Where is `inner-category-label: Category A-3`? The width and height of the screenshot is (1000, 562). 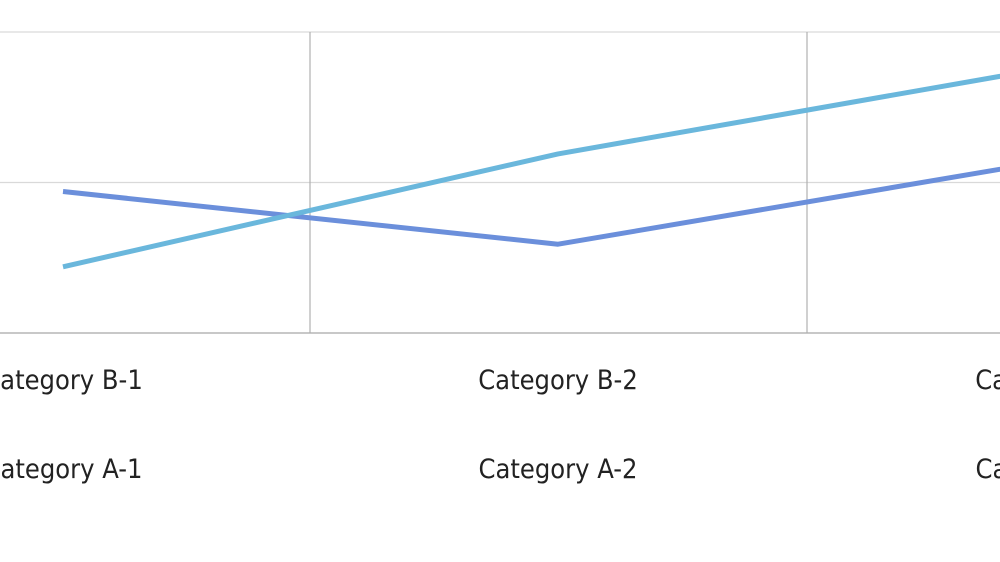 inner-category-label: Category A-3 is located at coordinates (988, 469).